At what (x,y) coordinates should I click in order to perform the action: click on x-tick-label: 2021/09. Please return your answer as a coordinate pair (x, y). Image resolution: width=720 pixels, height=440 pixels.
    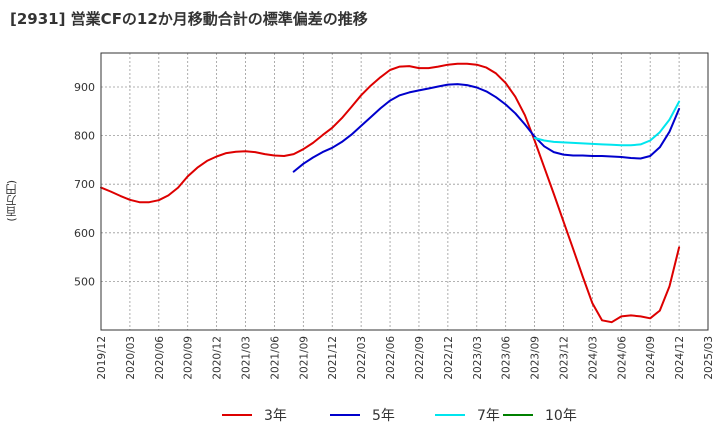
    Looking at the image, I should click on (304, 358).